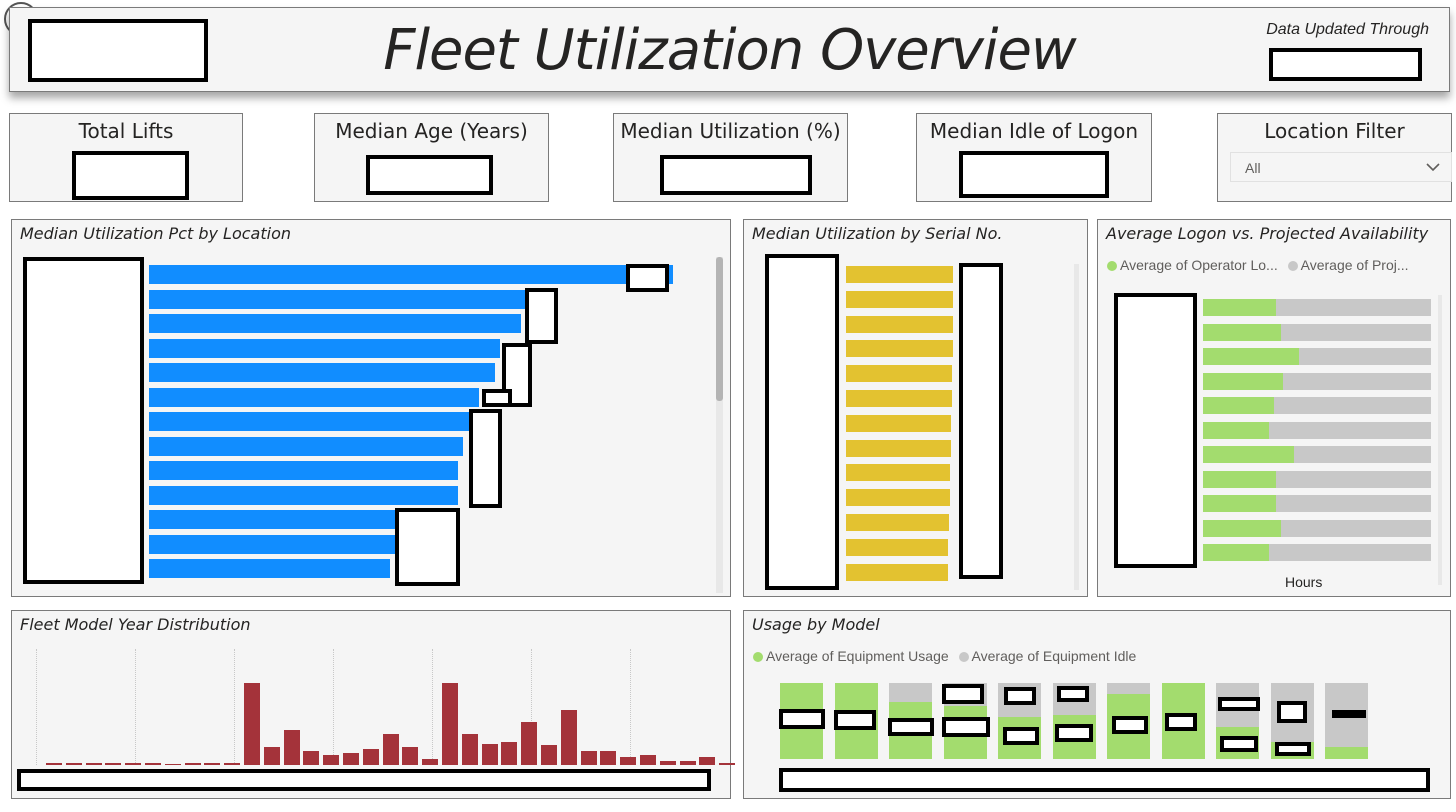 Image resolution: width=1456 pixels, height=812 pixels. I want to click on data-updated-label: Data Updated Through, so click(1347, 29).